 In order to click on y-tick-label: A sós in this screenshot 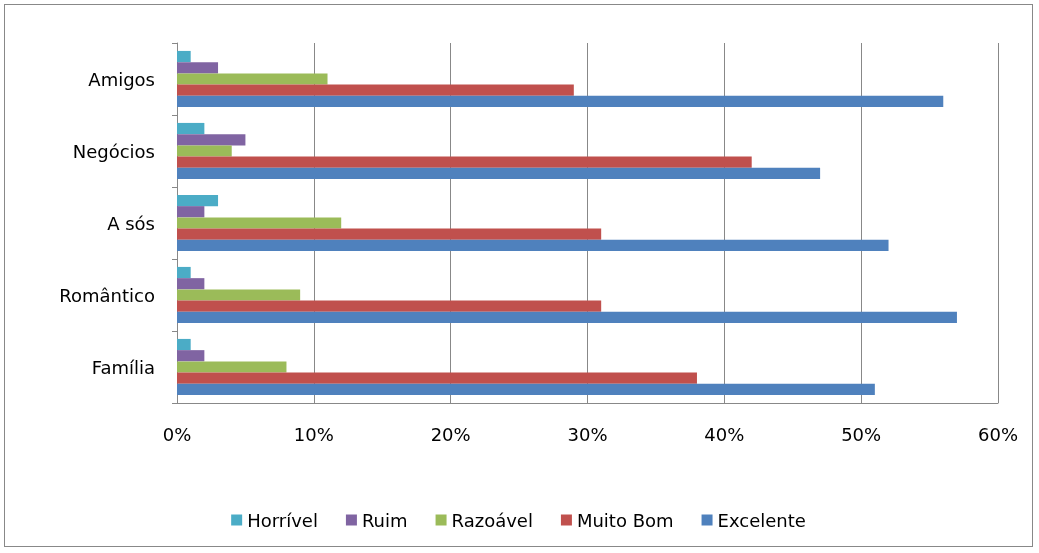, I will do `click(131, 223)`.